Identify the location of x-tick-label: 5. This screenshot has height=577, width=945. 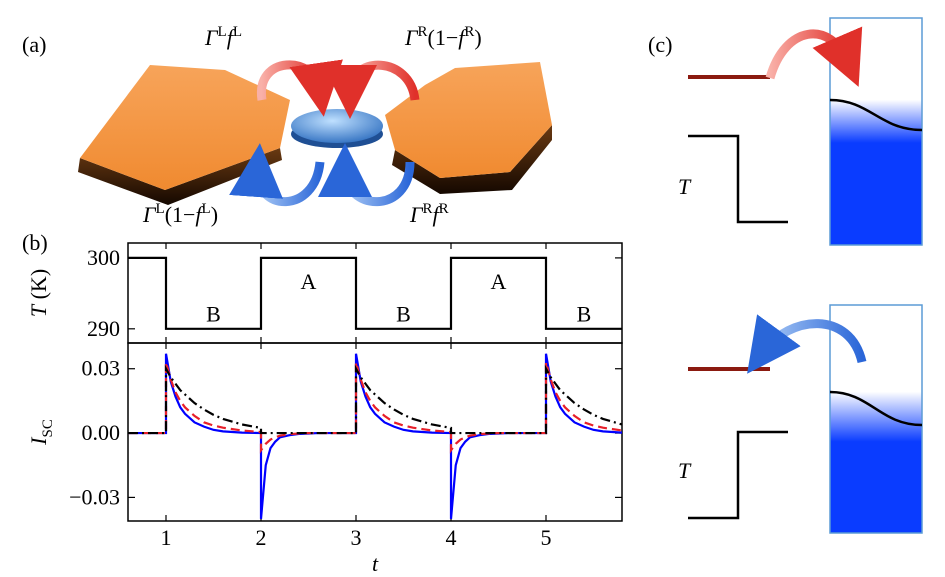
(546, 537).